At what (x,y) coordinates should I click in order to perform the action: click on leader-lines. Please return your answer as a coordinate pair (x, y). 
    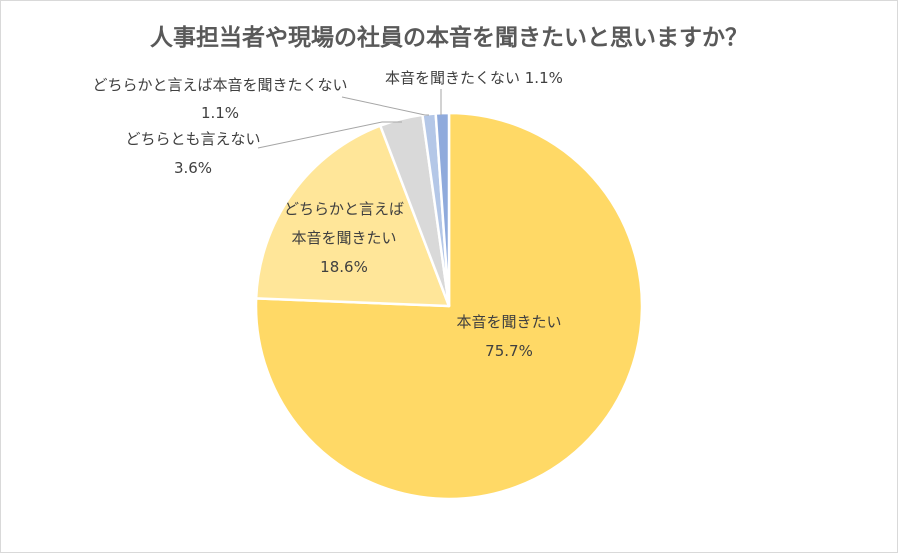
    Looking at the image, I should click on (349, 119).